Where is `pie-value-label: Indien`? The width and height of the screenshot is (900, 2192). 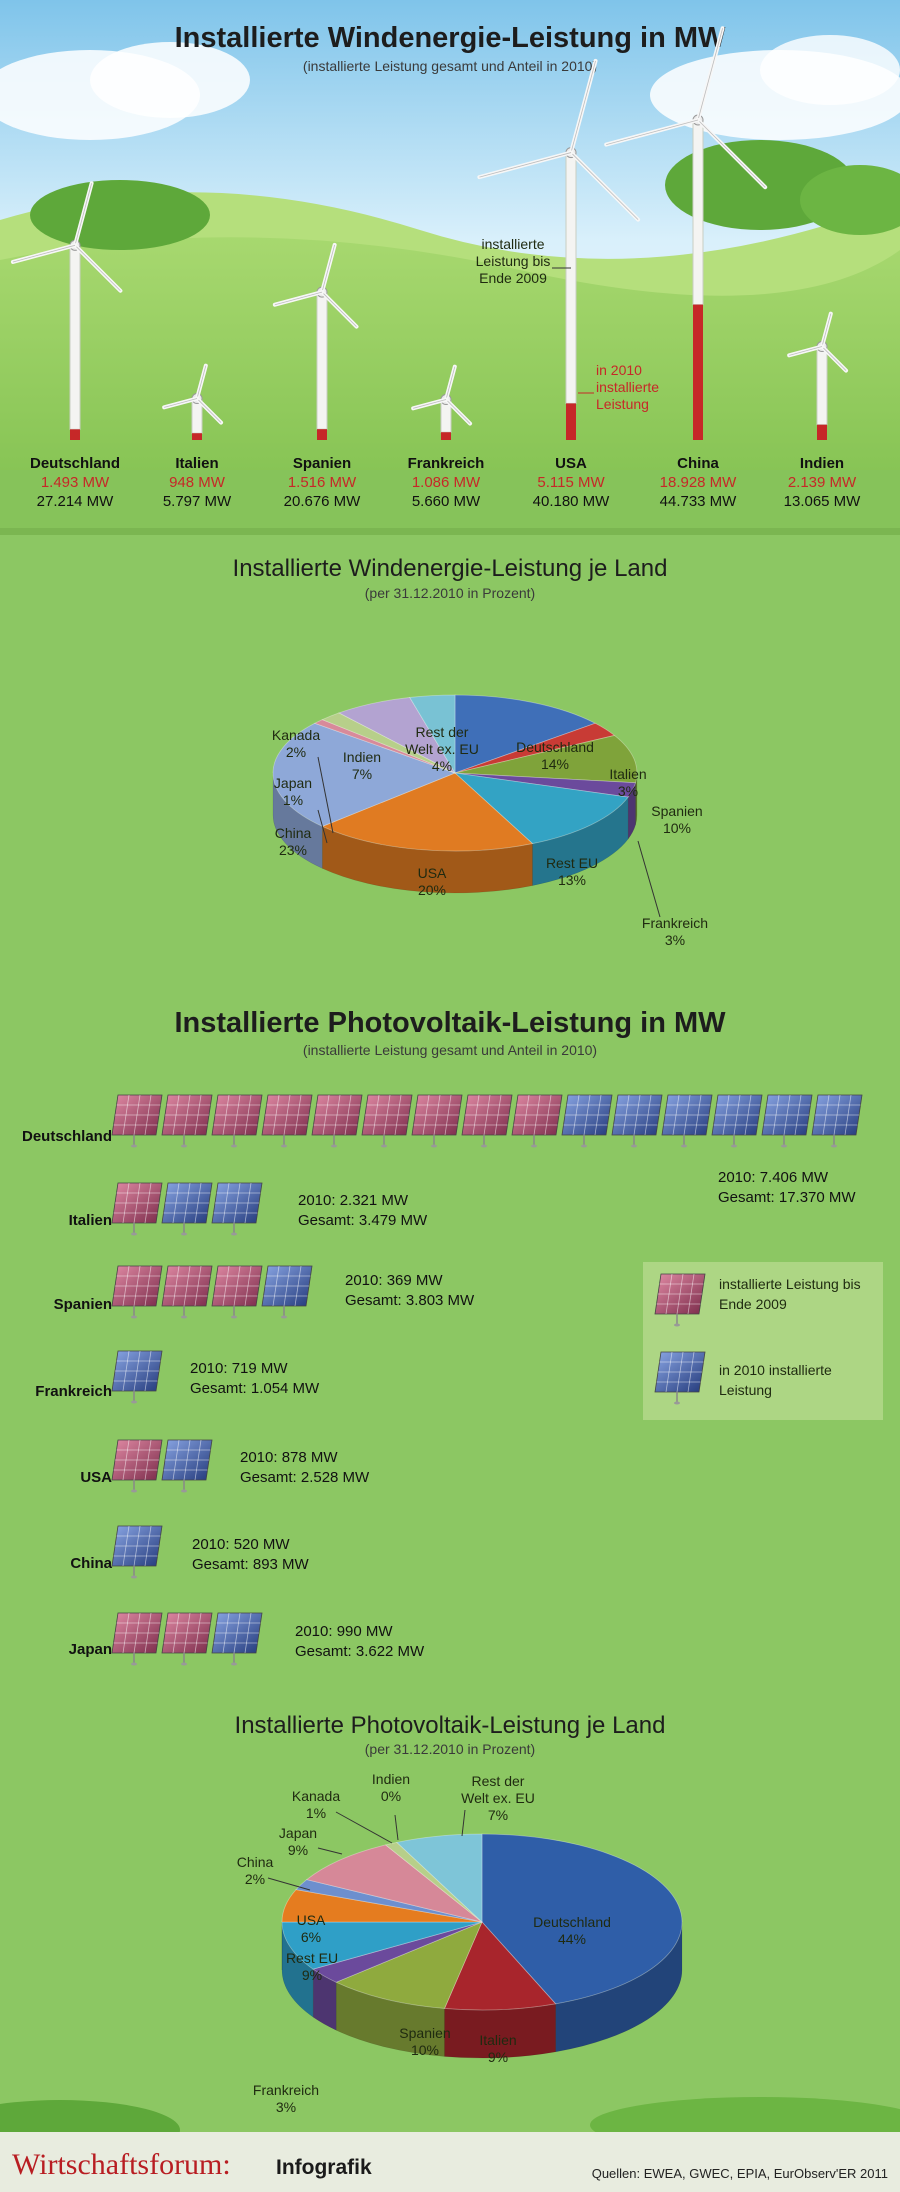 pie-value-label: Indien is located at coordinates (362, 757).